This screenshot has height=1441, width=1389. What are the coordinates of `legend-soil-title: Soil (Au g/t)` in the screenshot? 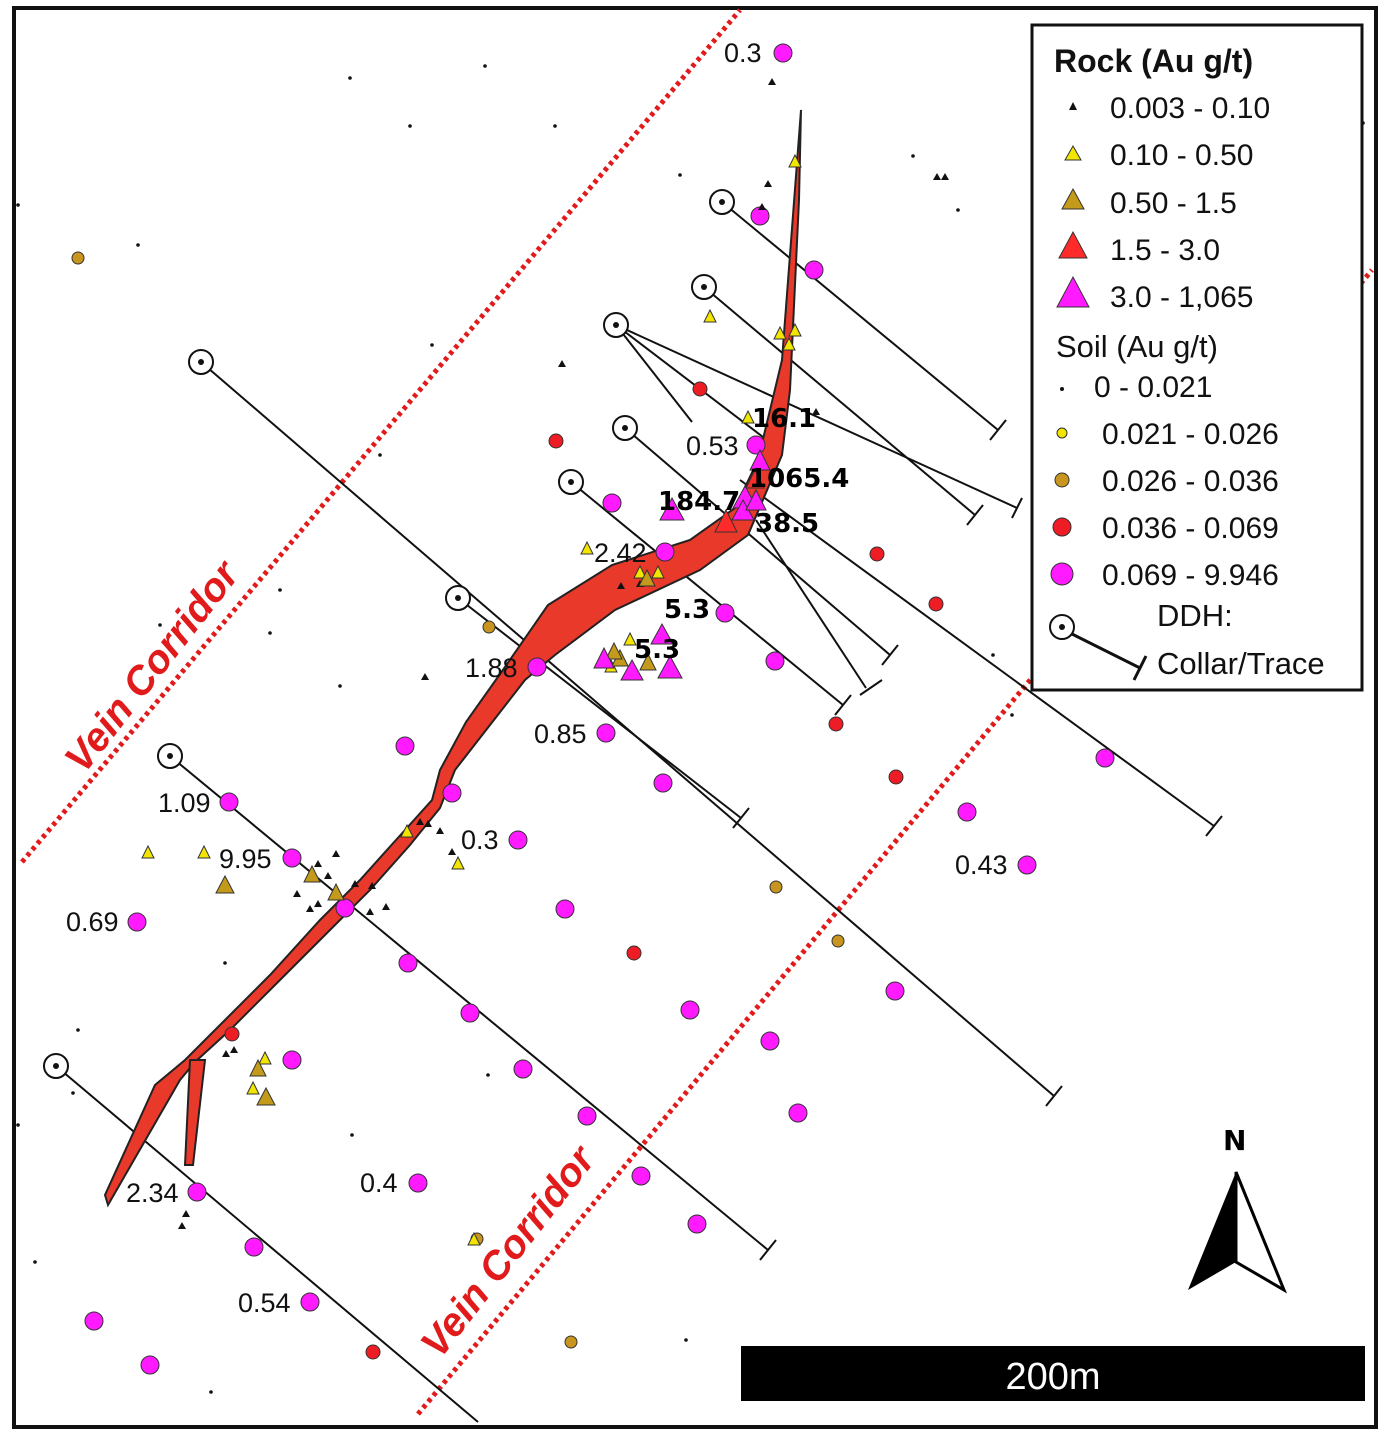 It's located at (1137, 346).